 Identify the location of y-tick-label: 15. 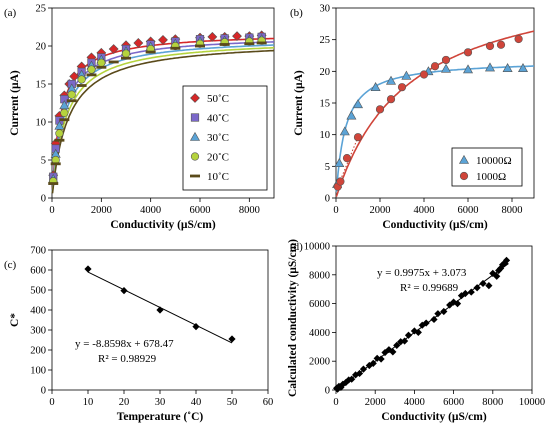
(325, 104).